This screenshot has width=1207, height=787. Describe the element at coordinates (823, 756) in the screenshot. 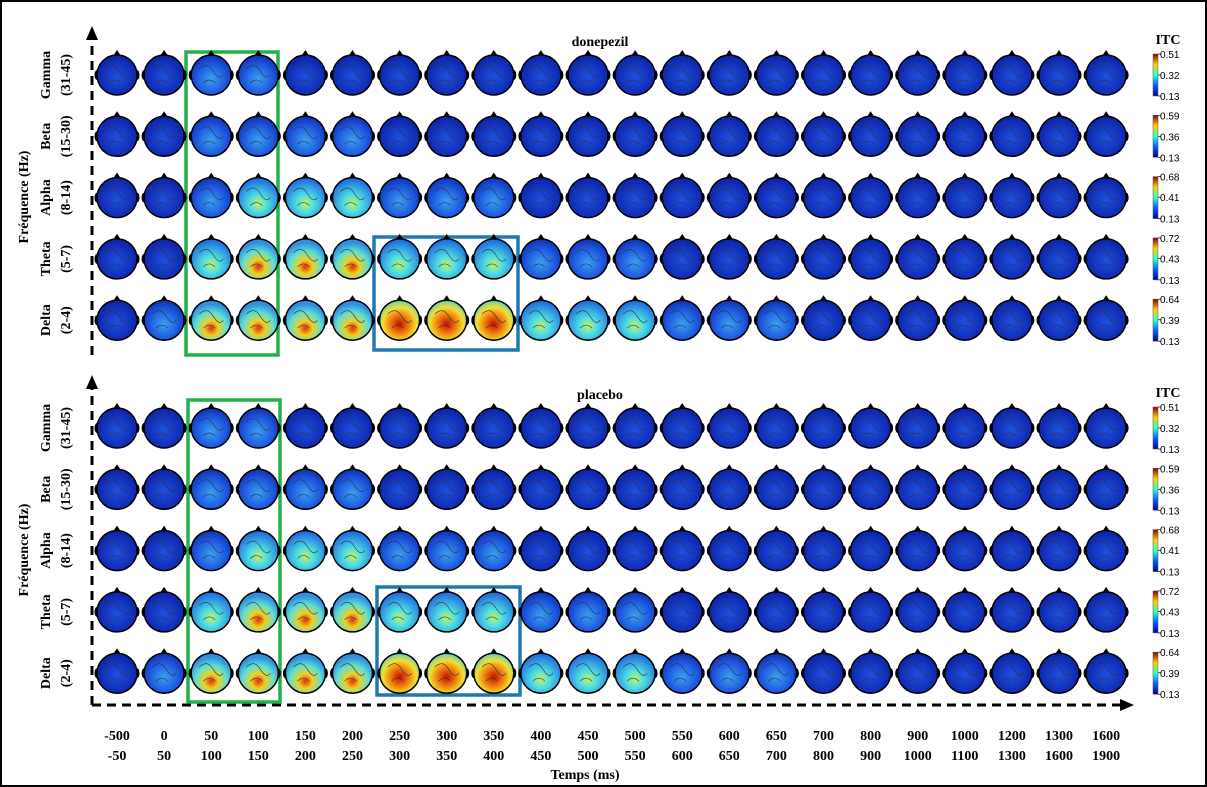

I see `x-tick-label: 800` at that location.